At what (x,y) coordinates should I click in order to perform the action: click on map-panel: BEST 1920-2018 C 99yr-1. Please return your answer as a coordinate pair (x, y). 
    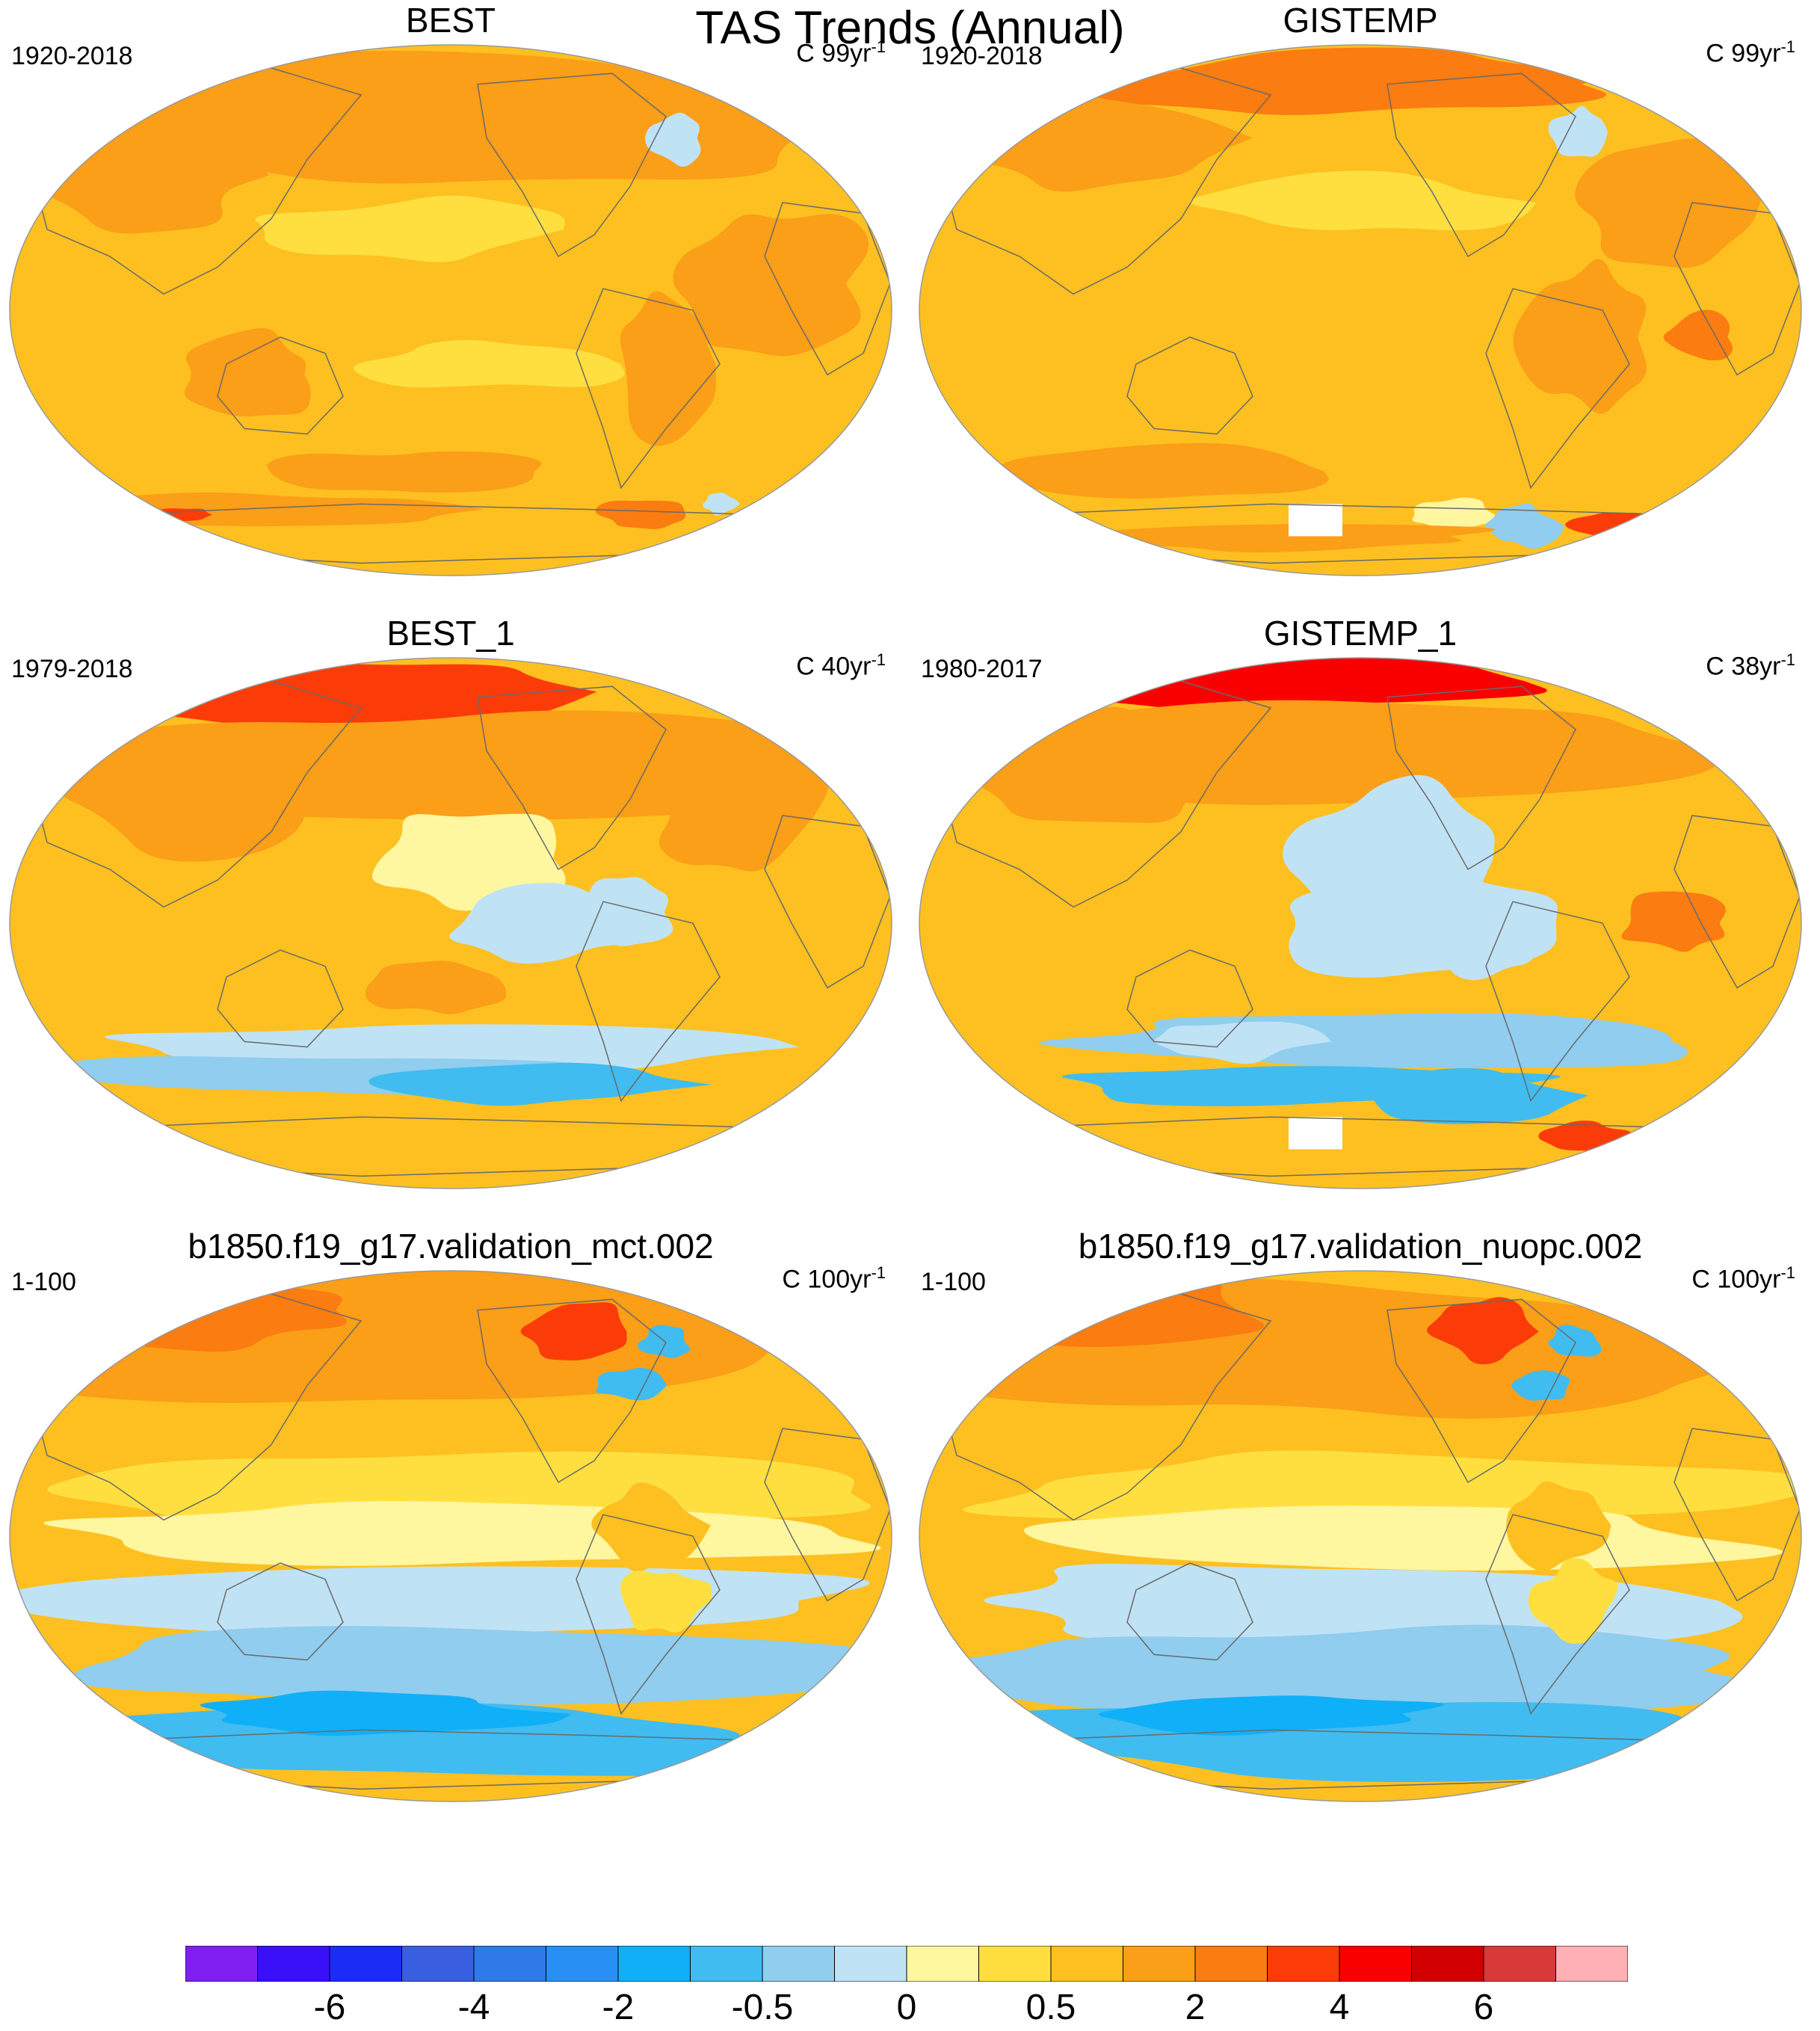
    Looking at the image, I should click on (450, 306).